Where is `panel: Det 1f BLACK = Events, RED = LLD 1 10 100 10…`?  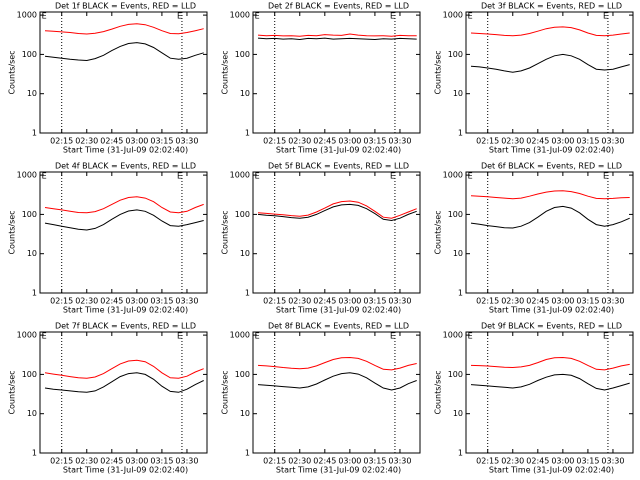 panel: Det 1f BLACK = Events, RED = LLD 1 10 100 10… is located at coordinates (108, 78).